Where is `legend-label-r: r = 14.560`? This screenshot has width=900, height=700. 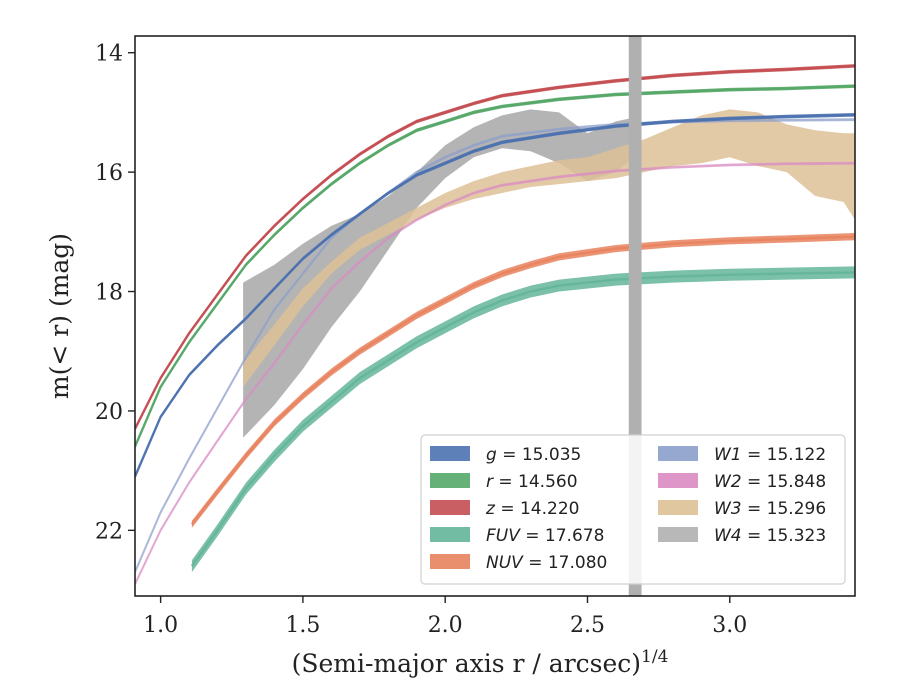 legend-label-r: r = 14.560 is located at coordinates (532, 482).